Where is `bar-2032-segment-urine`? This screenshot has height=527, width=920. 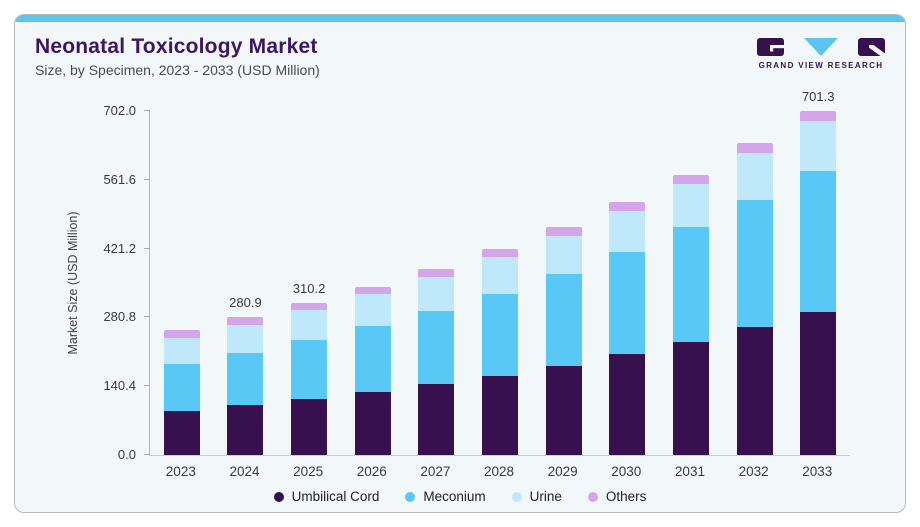
bar-2032-segment-urine is located at coordinates (754, 176).